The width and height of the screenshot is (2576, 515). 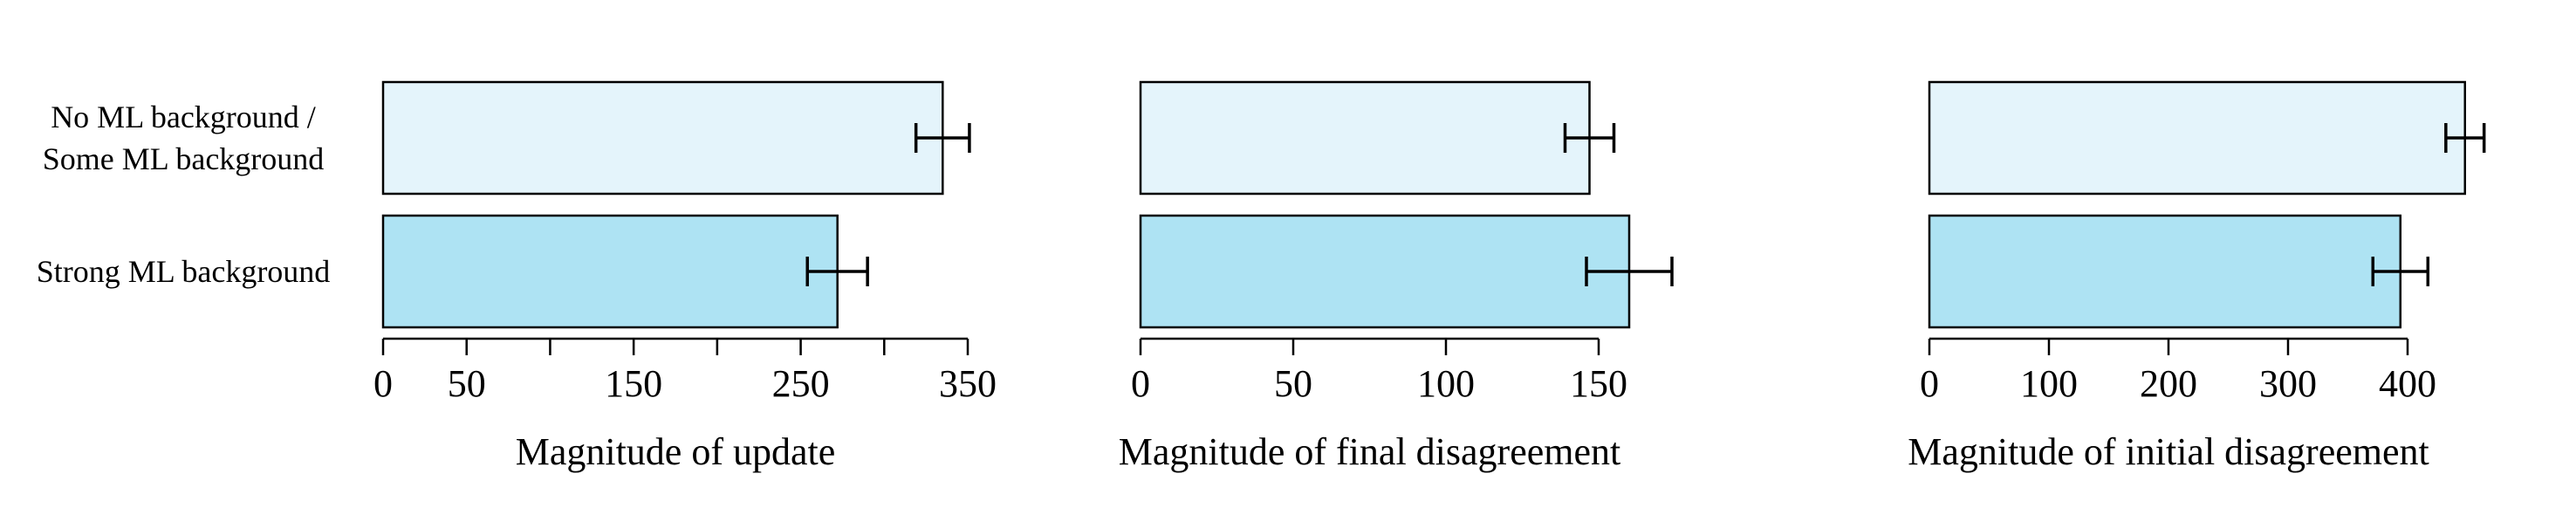 What do you see at coordinates (2288, 383) in the screenshot?
I see `x-tick-label: 300` at bounding box center [2288, 383].